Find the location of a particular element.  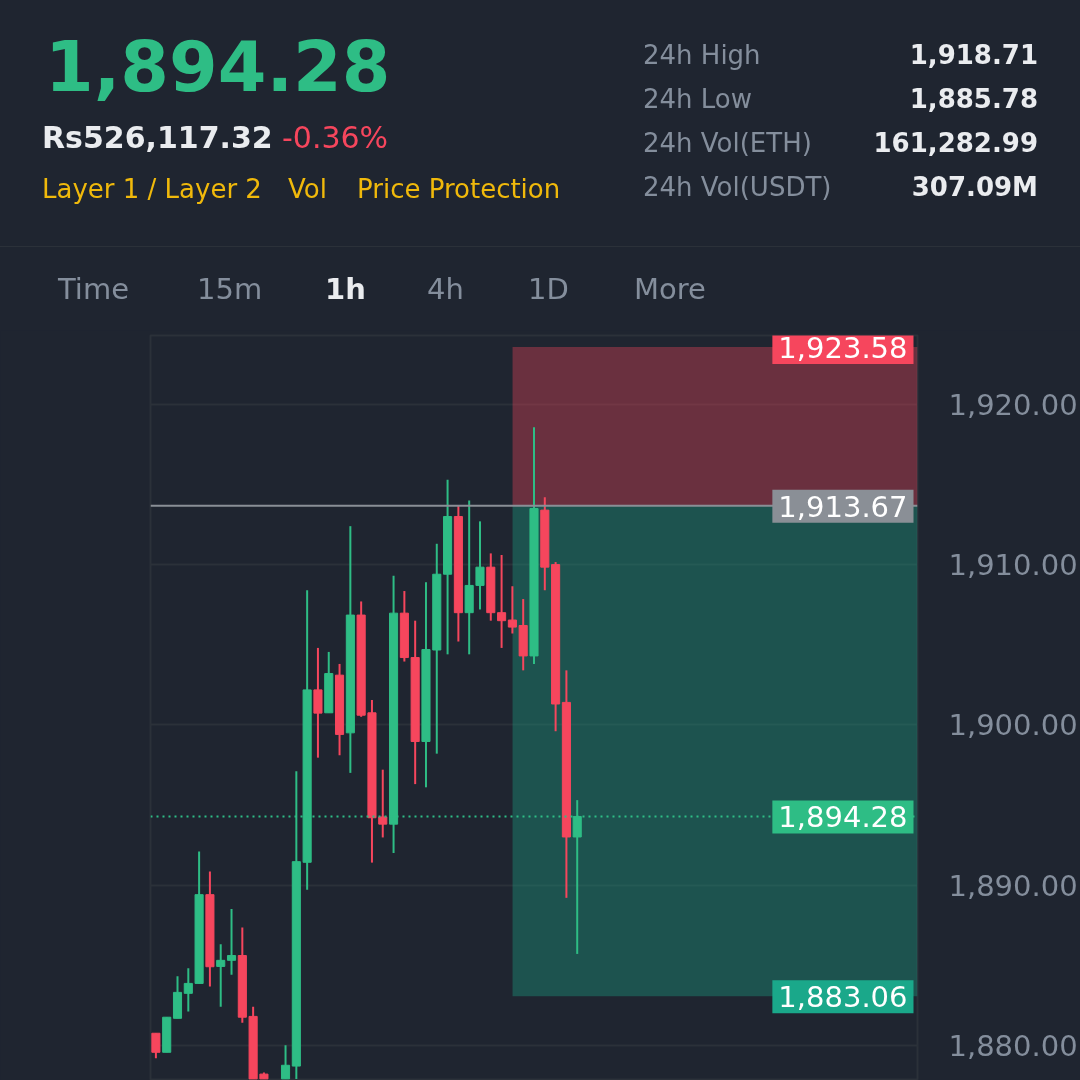

text: 1,918.71 is located at coordinates (973, 56).